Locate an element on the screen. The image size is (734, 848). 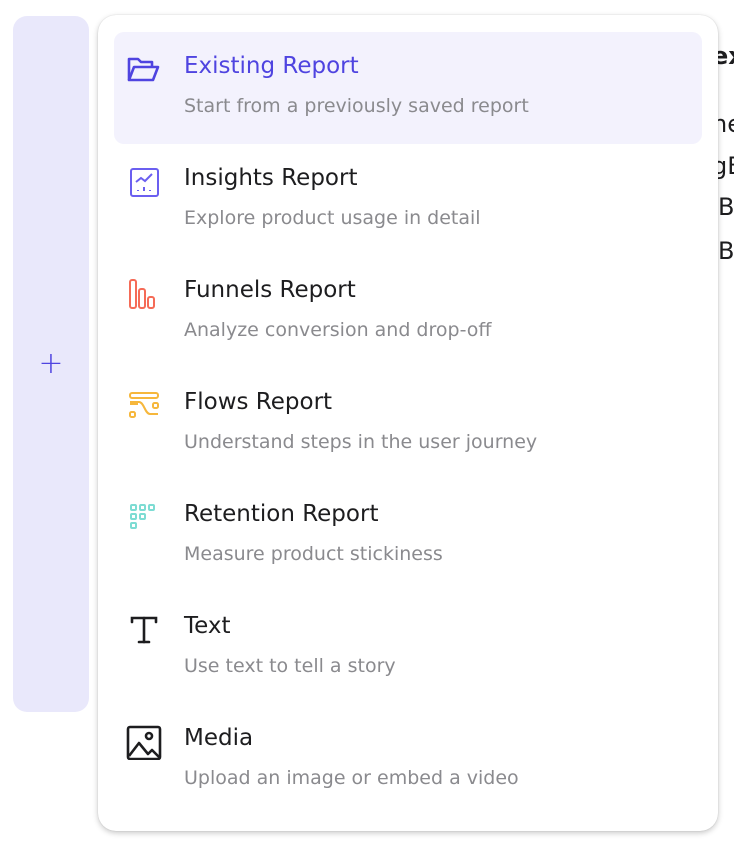
funnel-bars-icon is located at coordinates (142, 294).